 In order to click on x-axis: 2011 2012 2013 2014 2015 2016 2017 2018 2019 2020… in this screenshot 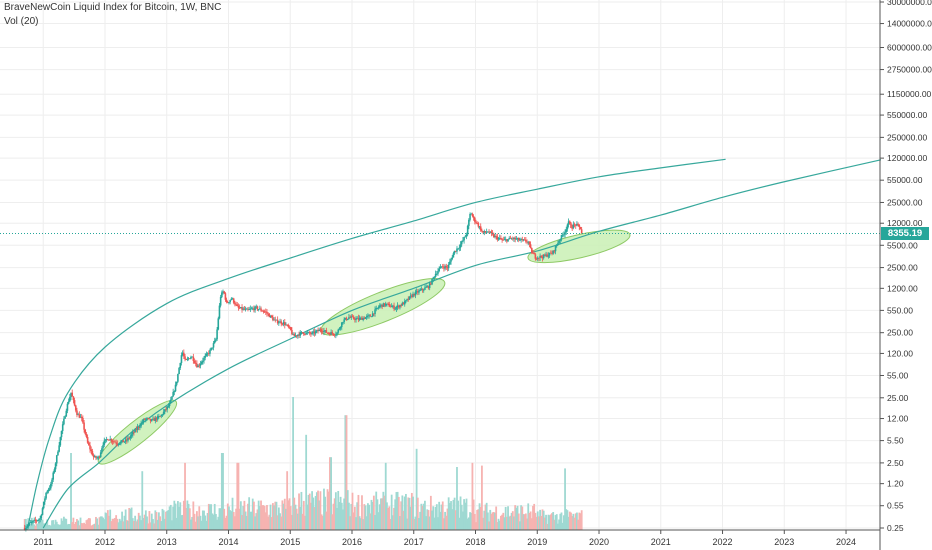, I will do `click(440, 538)`.